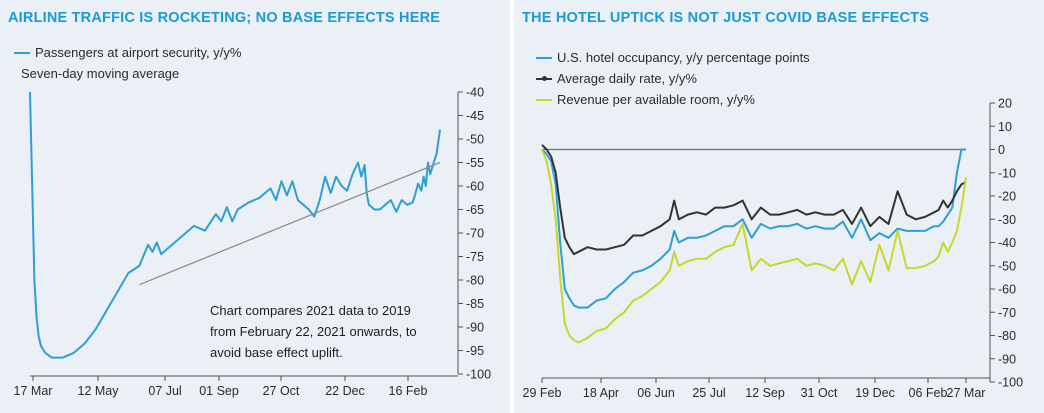 Image resolution: width=1044 pixels, height=413 pixels. Describe the element at coordinates (290, 223) in the screenshot. I see `airline-series-trend-line` at that location.